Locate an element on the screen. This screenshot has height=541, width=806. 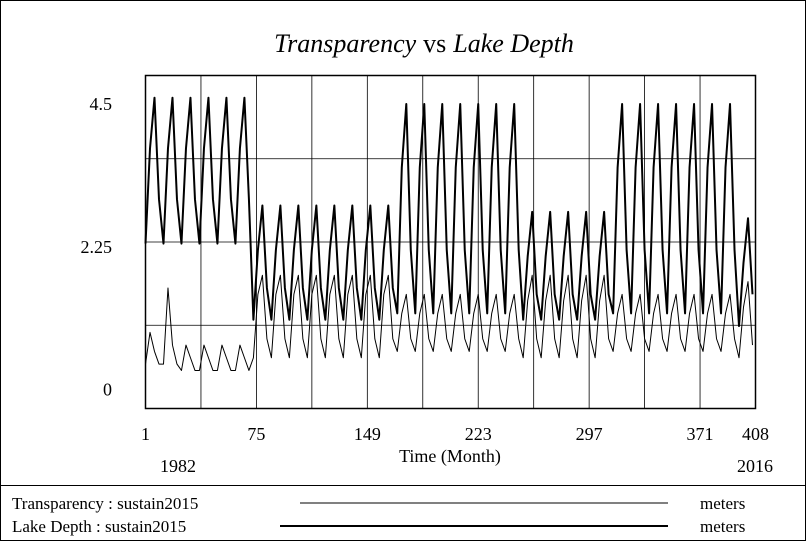
x-tick-label: 408 is located at coordinates (755, 434).